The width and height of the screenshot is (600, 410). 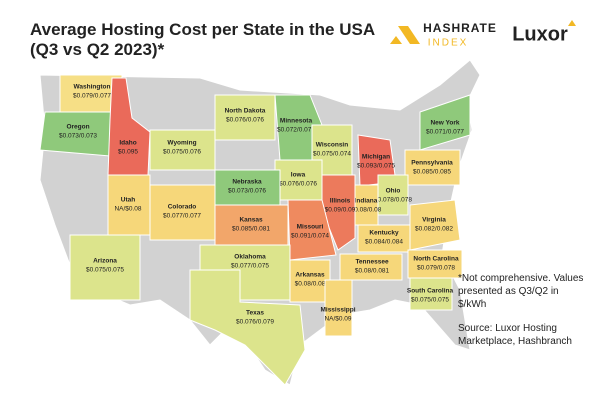 What do you see at coordinates (245, 111) in the screenshot?
I see `state-name: North Dakota` at bounding box center [245, 111].